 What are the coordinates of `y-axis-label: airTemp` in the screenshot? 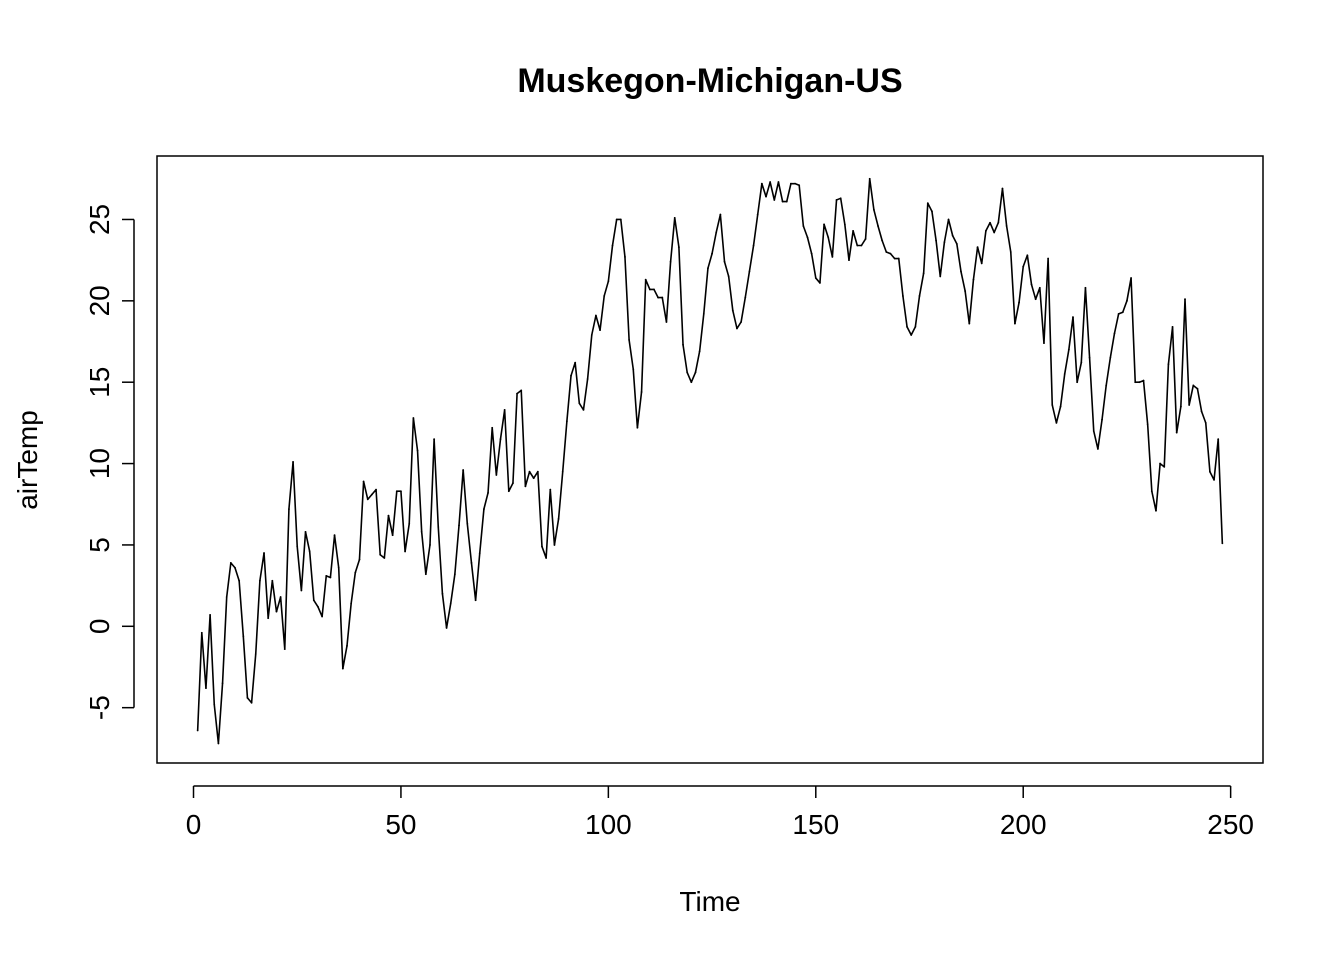 It's located at (27, 460).